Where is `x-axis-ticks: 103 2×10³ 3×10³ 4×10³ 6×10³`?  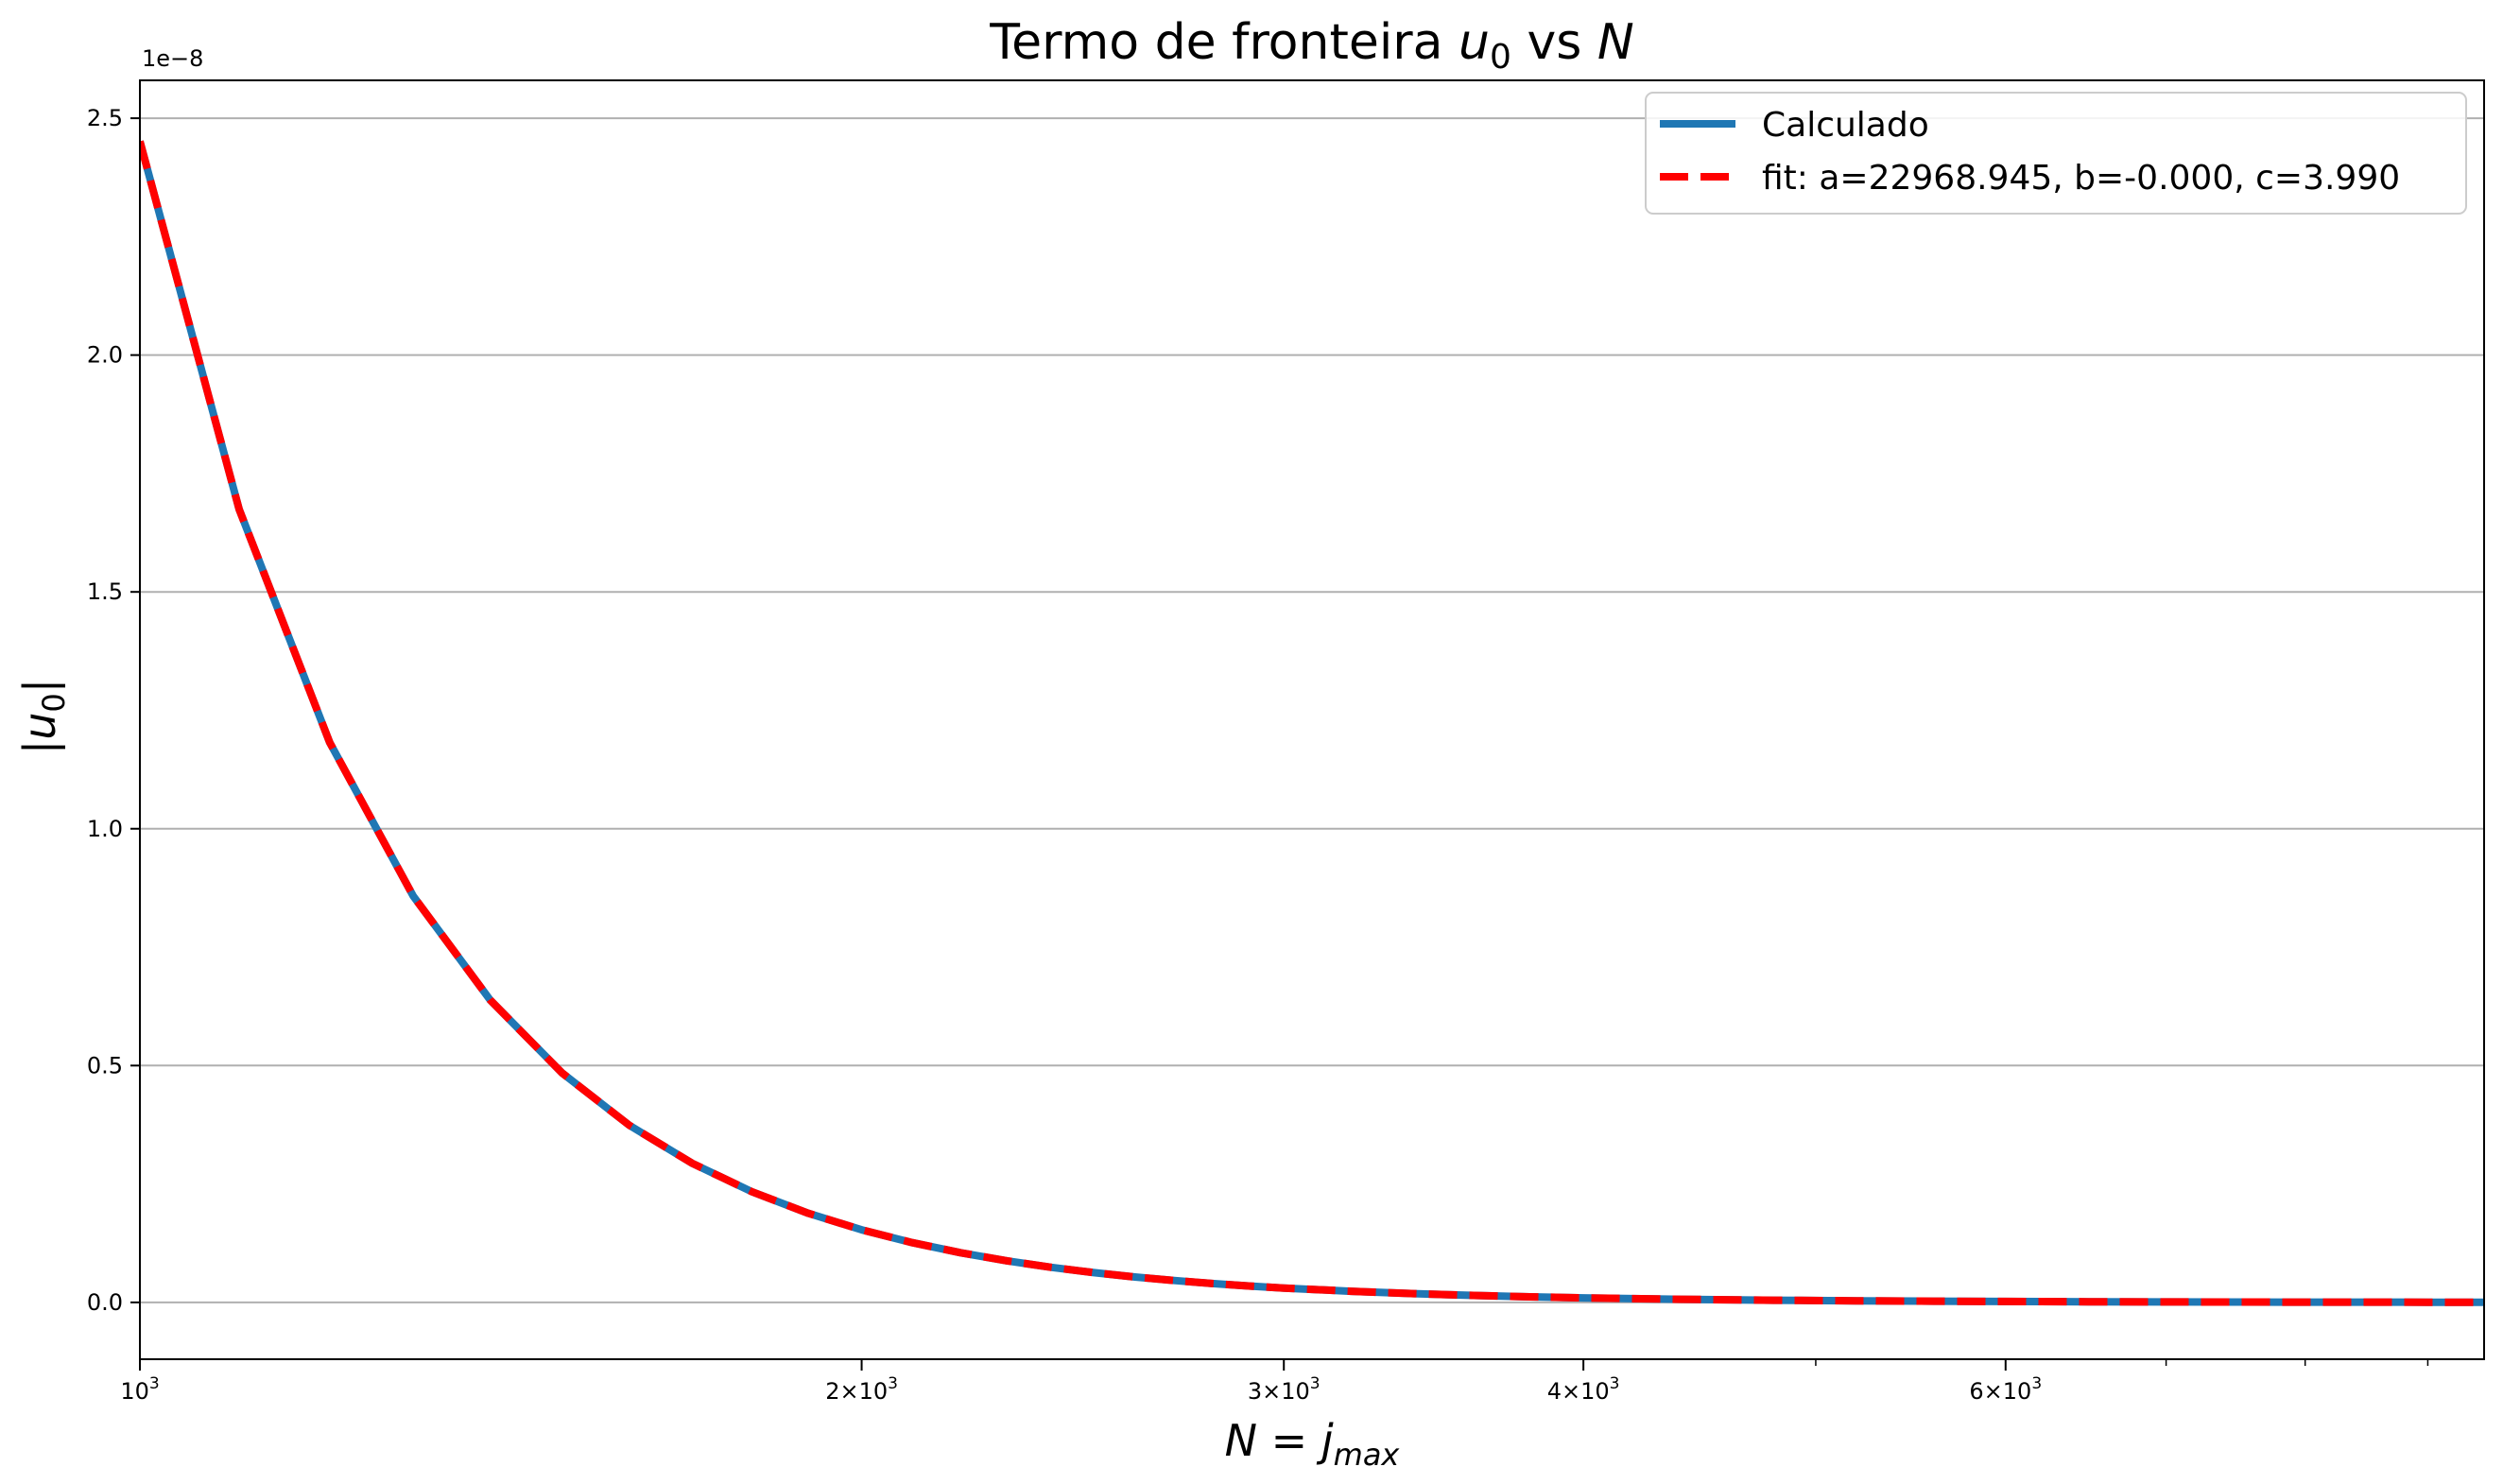
x-axis-ticks: 103 2×10³ 3×10³ 4×10³ 6×10³ is located at coordinates (1274, 1382).